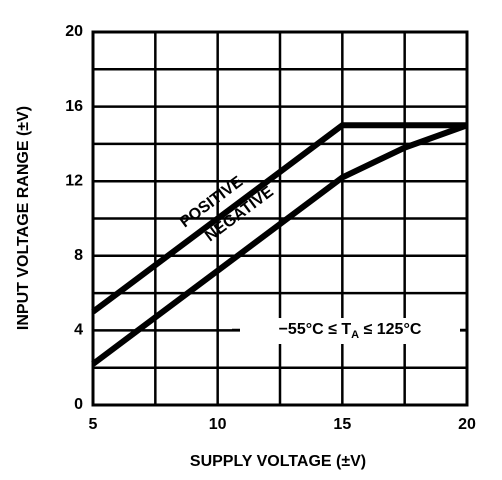  I want to click on x-tick-label: 10, so click(218, 424).